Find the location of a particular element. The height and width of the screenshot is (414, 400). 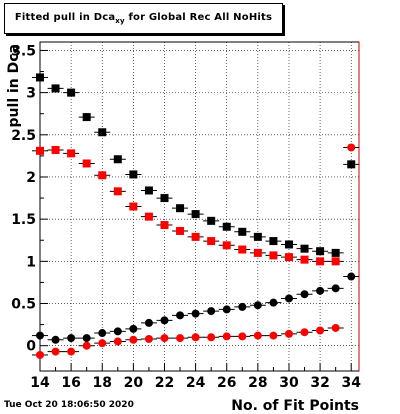

chart-title-subscript: xy is located at coordinates (120, 21).